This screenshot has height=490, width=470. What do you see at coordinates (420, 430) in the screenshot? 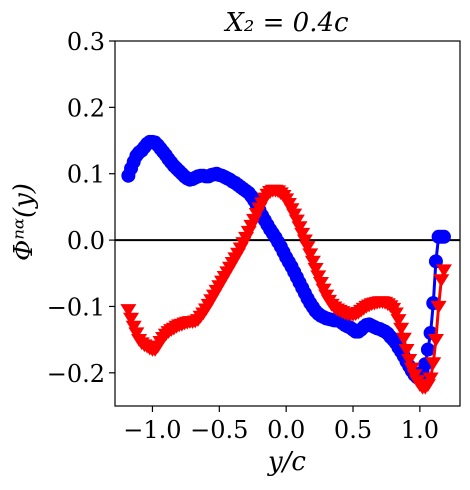
I see `x-tick-label: 1.0` at bounding box center [420, 430].